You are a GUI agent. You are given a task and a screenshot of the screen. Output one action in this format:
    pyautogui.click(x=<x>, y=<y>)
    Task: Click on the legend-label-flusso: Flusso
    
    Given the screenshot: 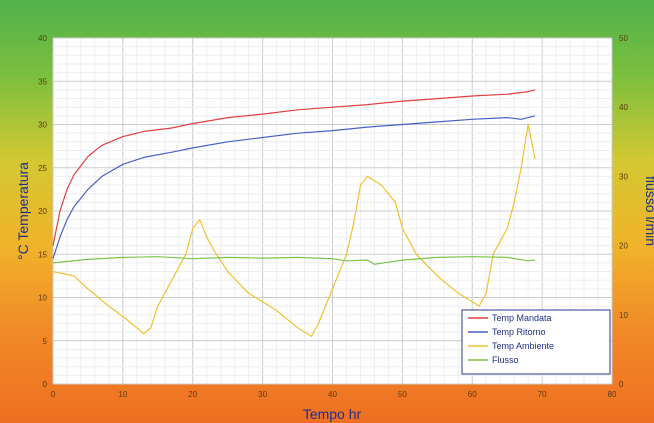 What is the action you would take?
    pyautogui.click(x=505, y=360)
    